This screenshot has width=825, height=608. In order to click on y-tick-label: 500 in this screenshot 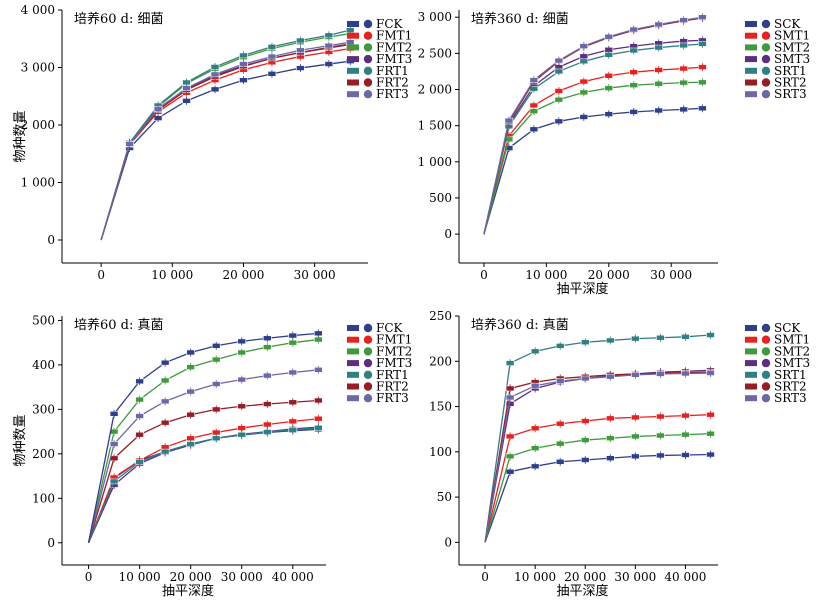, I will do `click(440, 198)`.